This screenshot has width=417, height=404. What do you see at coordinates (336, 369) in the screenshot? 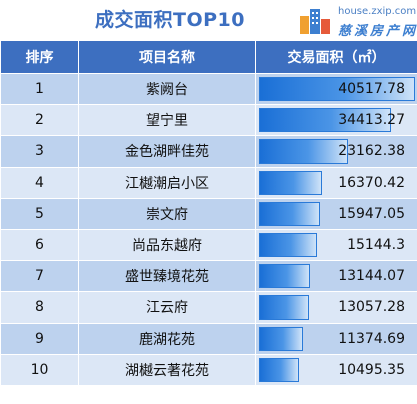
I see `trade-area-cell: 10495.35` at bounding box center [336, 369].